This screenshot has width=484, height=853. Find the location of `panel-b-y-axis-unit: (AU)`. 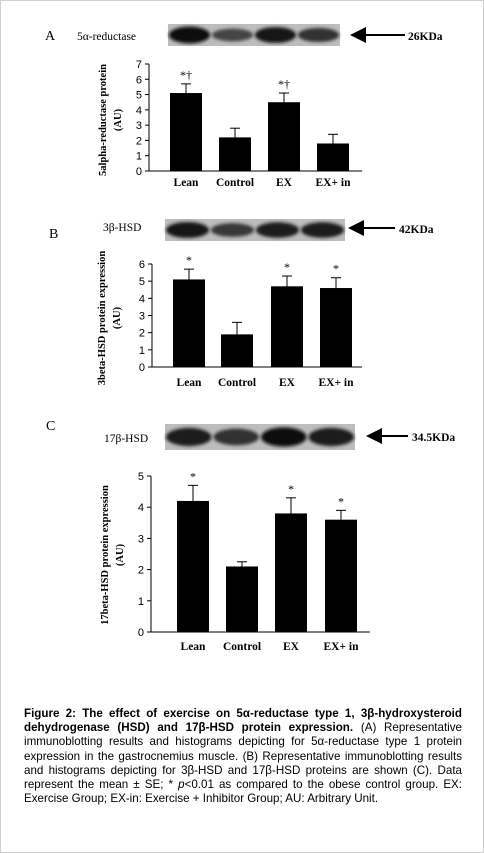

panel-b-y-axis-unit: (AU) is located at coordinates (117, 317).